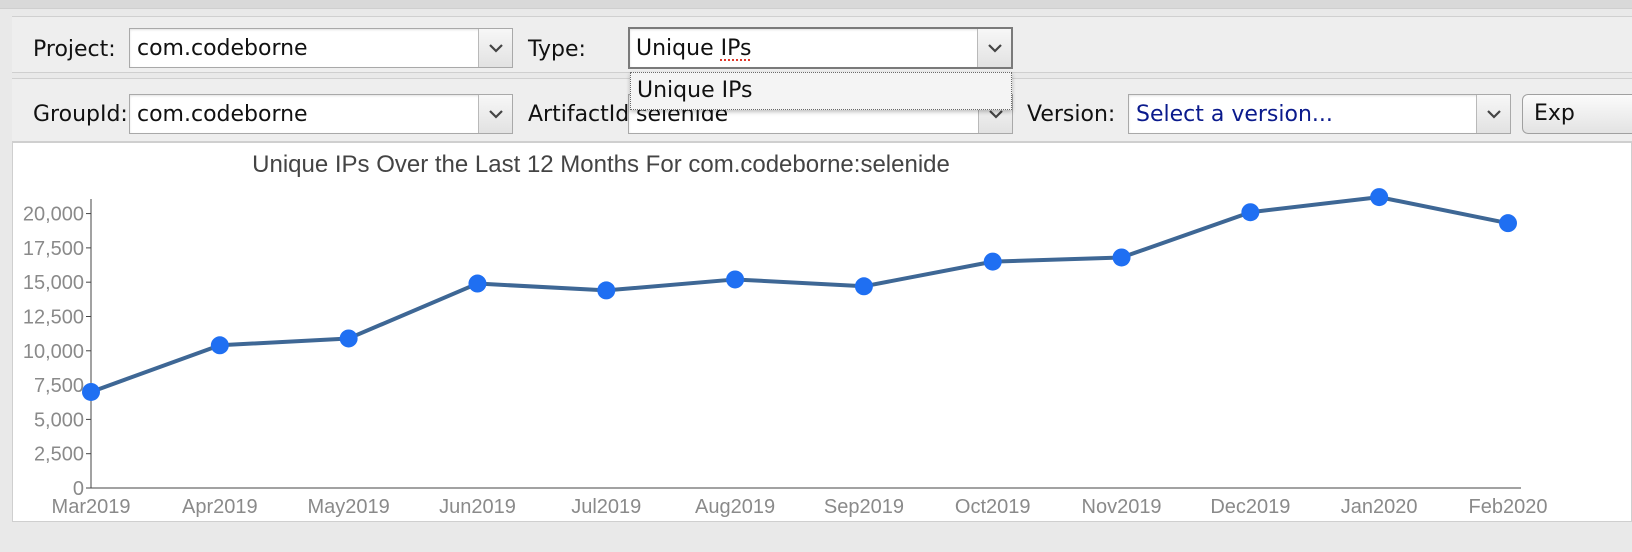 This screenshot has height=552, width=1632. I want to click on x-tick-label: May2019, so click(348, 507).